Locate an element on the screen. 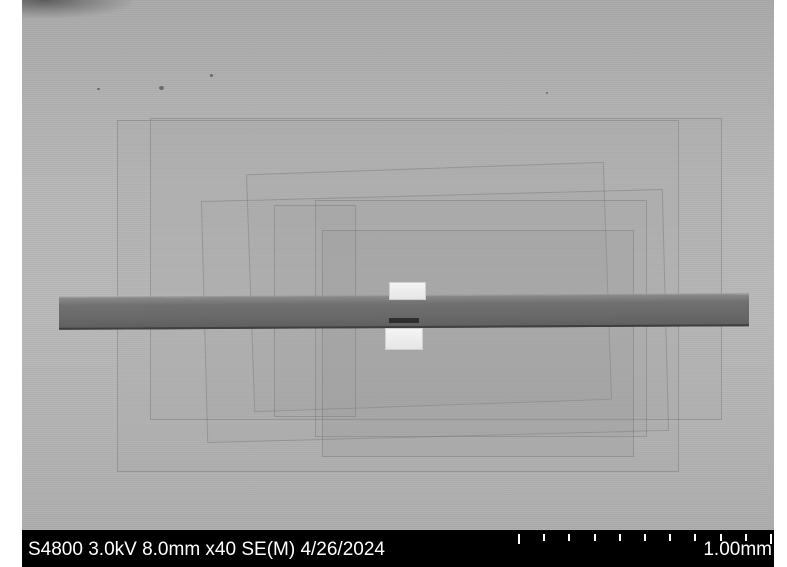 Image resolution: width=787 pixels, height=567 pixels. scale-bar is located at coordinates (645, 539).